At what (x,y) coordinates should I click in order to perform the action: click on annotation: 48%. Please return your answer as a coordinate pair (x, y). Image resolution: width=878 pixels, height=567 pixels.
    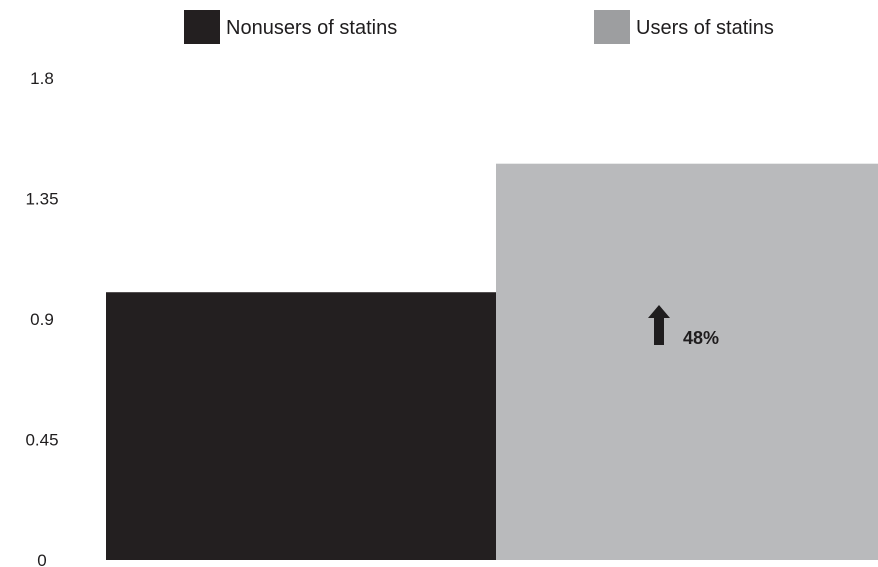
    Looking at the image, I should click on (683, 326).